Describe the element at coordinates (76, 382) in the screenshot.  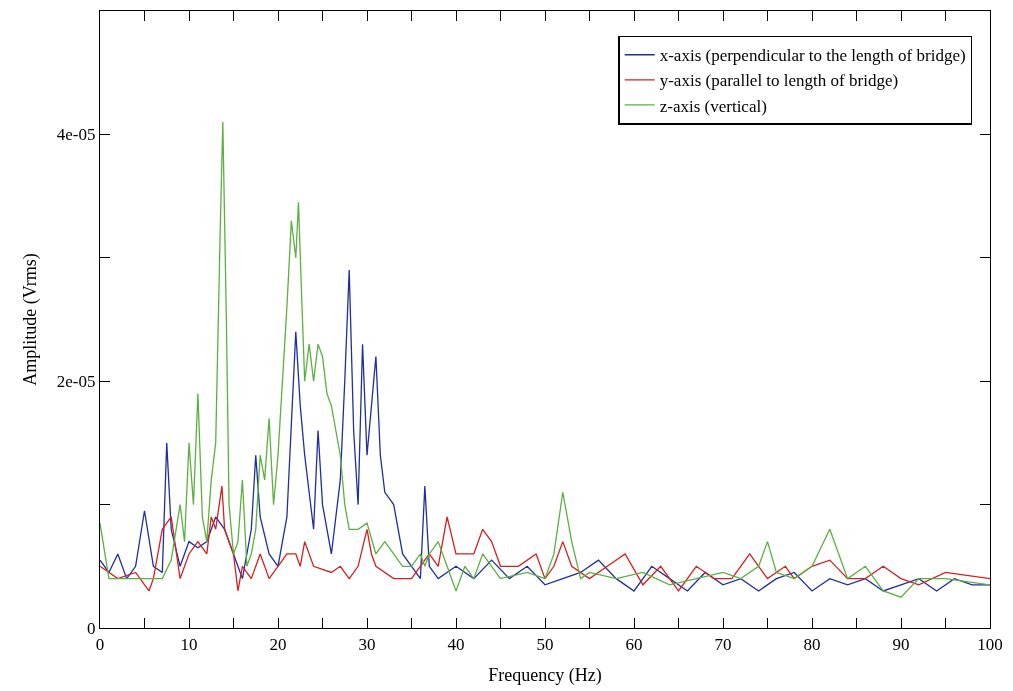
I see `y-tick-label: 2e-05` at that location.